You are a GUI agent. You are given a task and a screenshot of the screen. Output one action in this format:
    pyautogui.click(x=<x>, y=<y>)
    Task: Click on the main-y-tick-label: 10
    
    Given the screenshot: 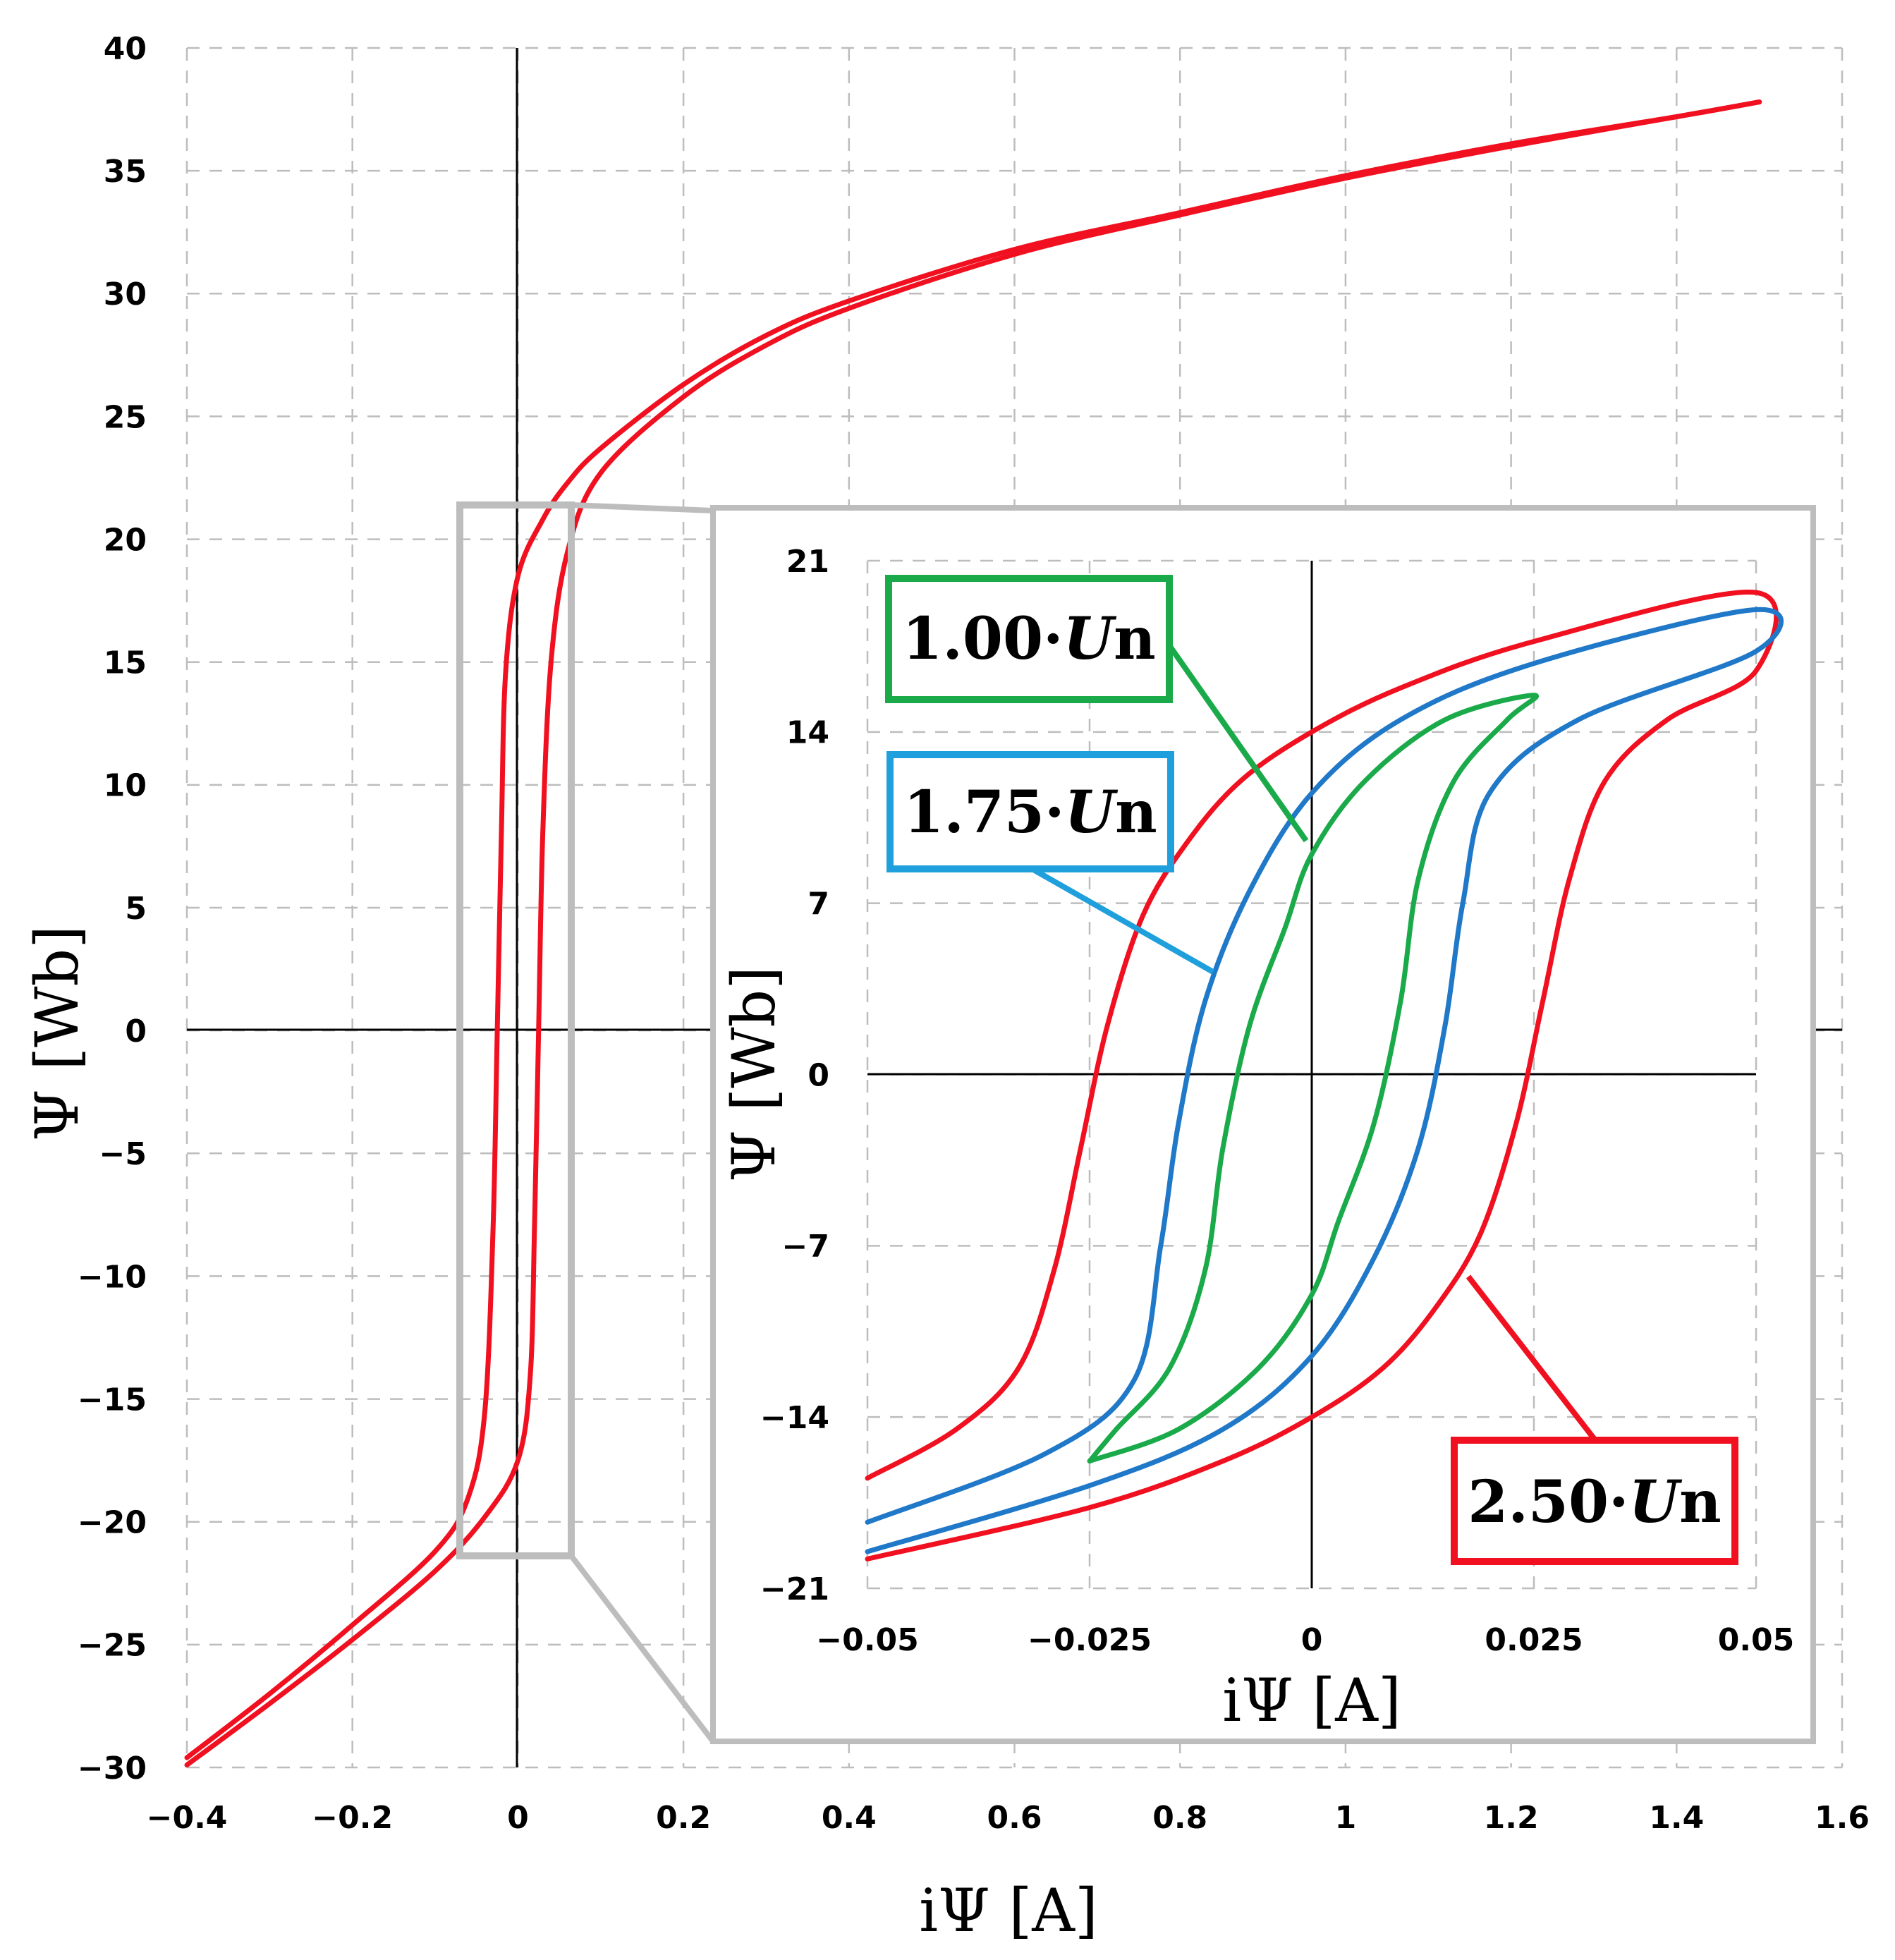 What is the action you would take?
    pyautogui.click(x=125, y=786)
    